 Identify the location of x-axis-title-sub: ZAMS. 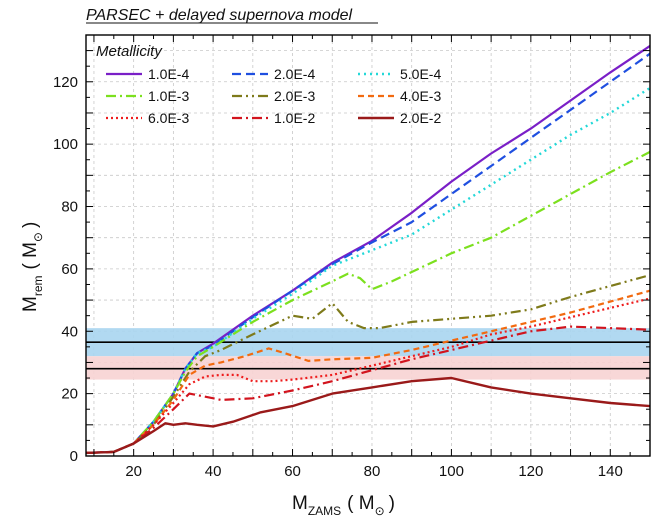
(324, 511).